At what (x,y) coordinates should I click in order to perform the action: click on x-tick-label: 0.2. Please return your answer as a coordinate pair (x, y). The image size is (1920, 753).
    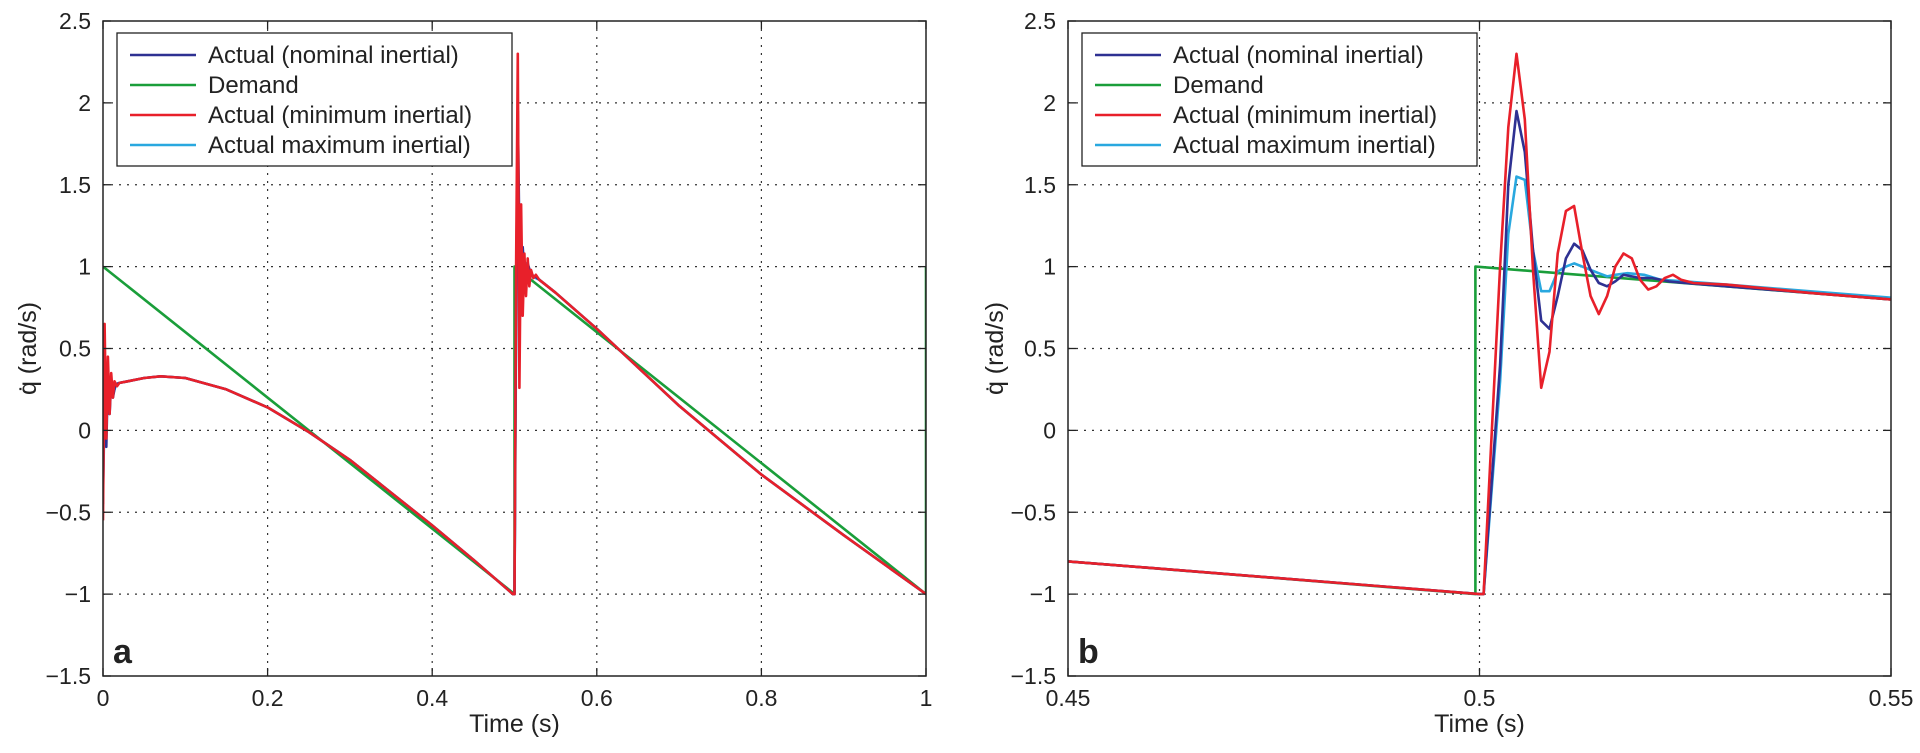
    Looking at the image, I should click on (268, 698).